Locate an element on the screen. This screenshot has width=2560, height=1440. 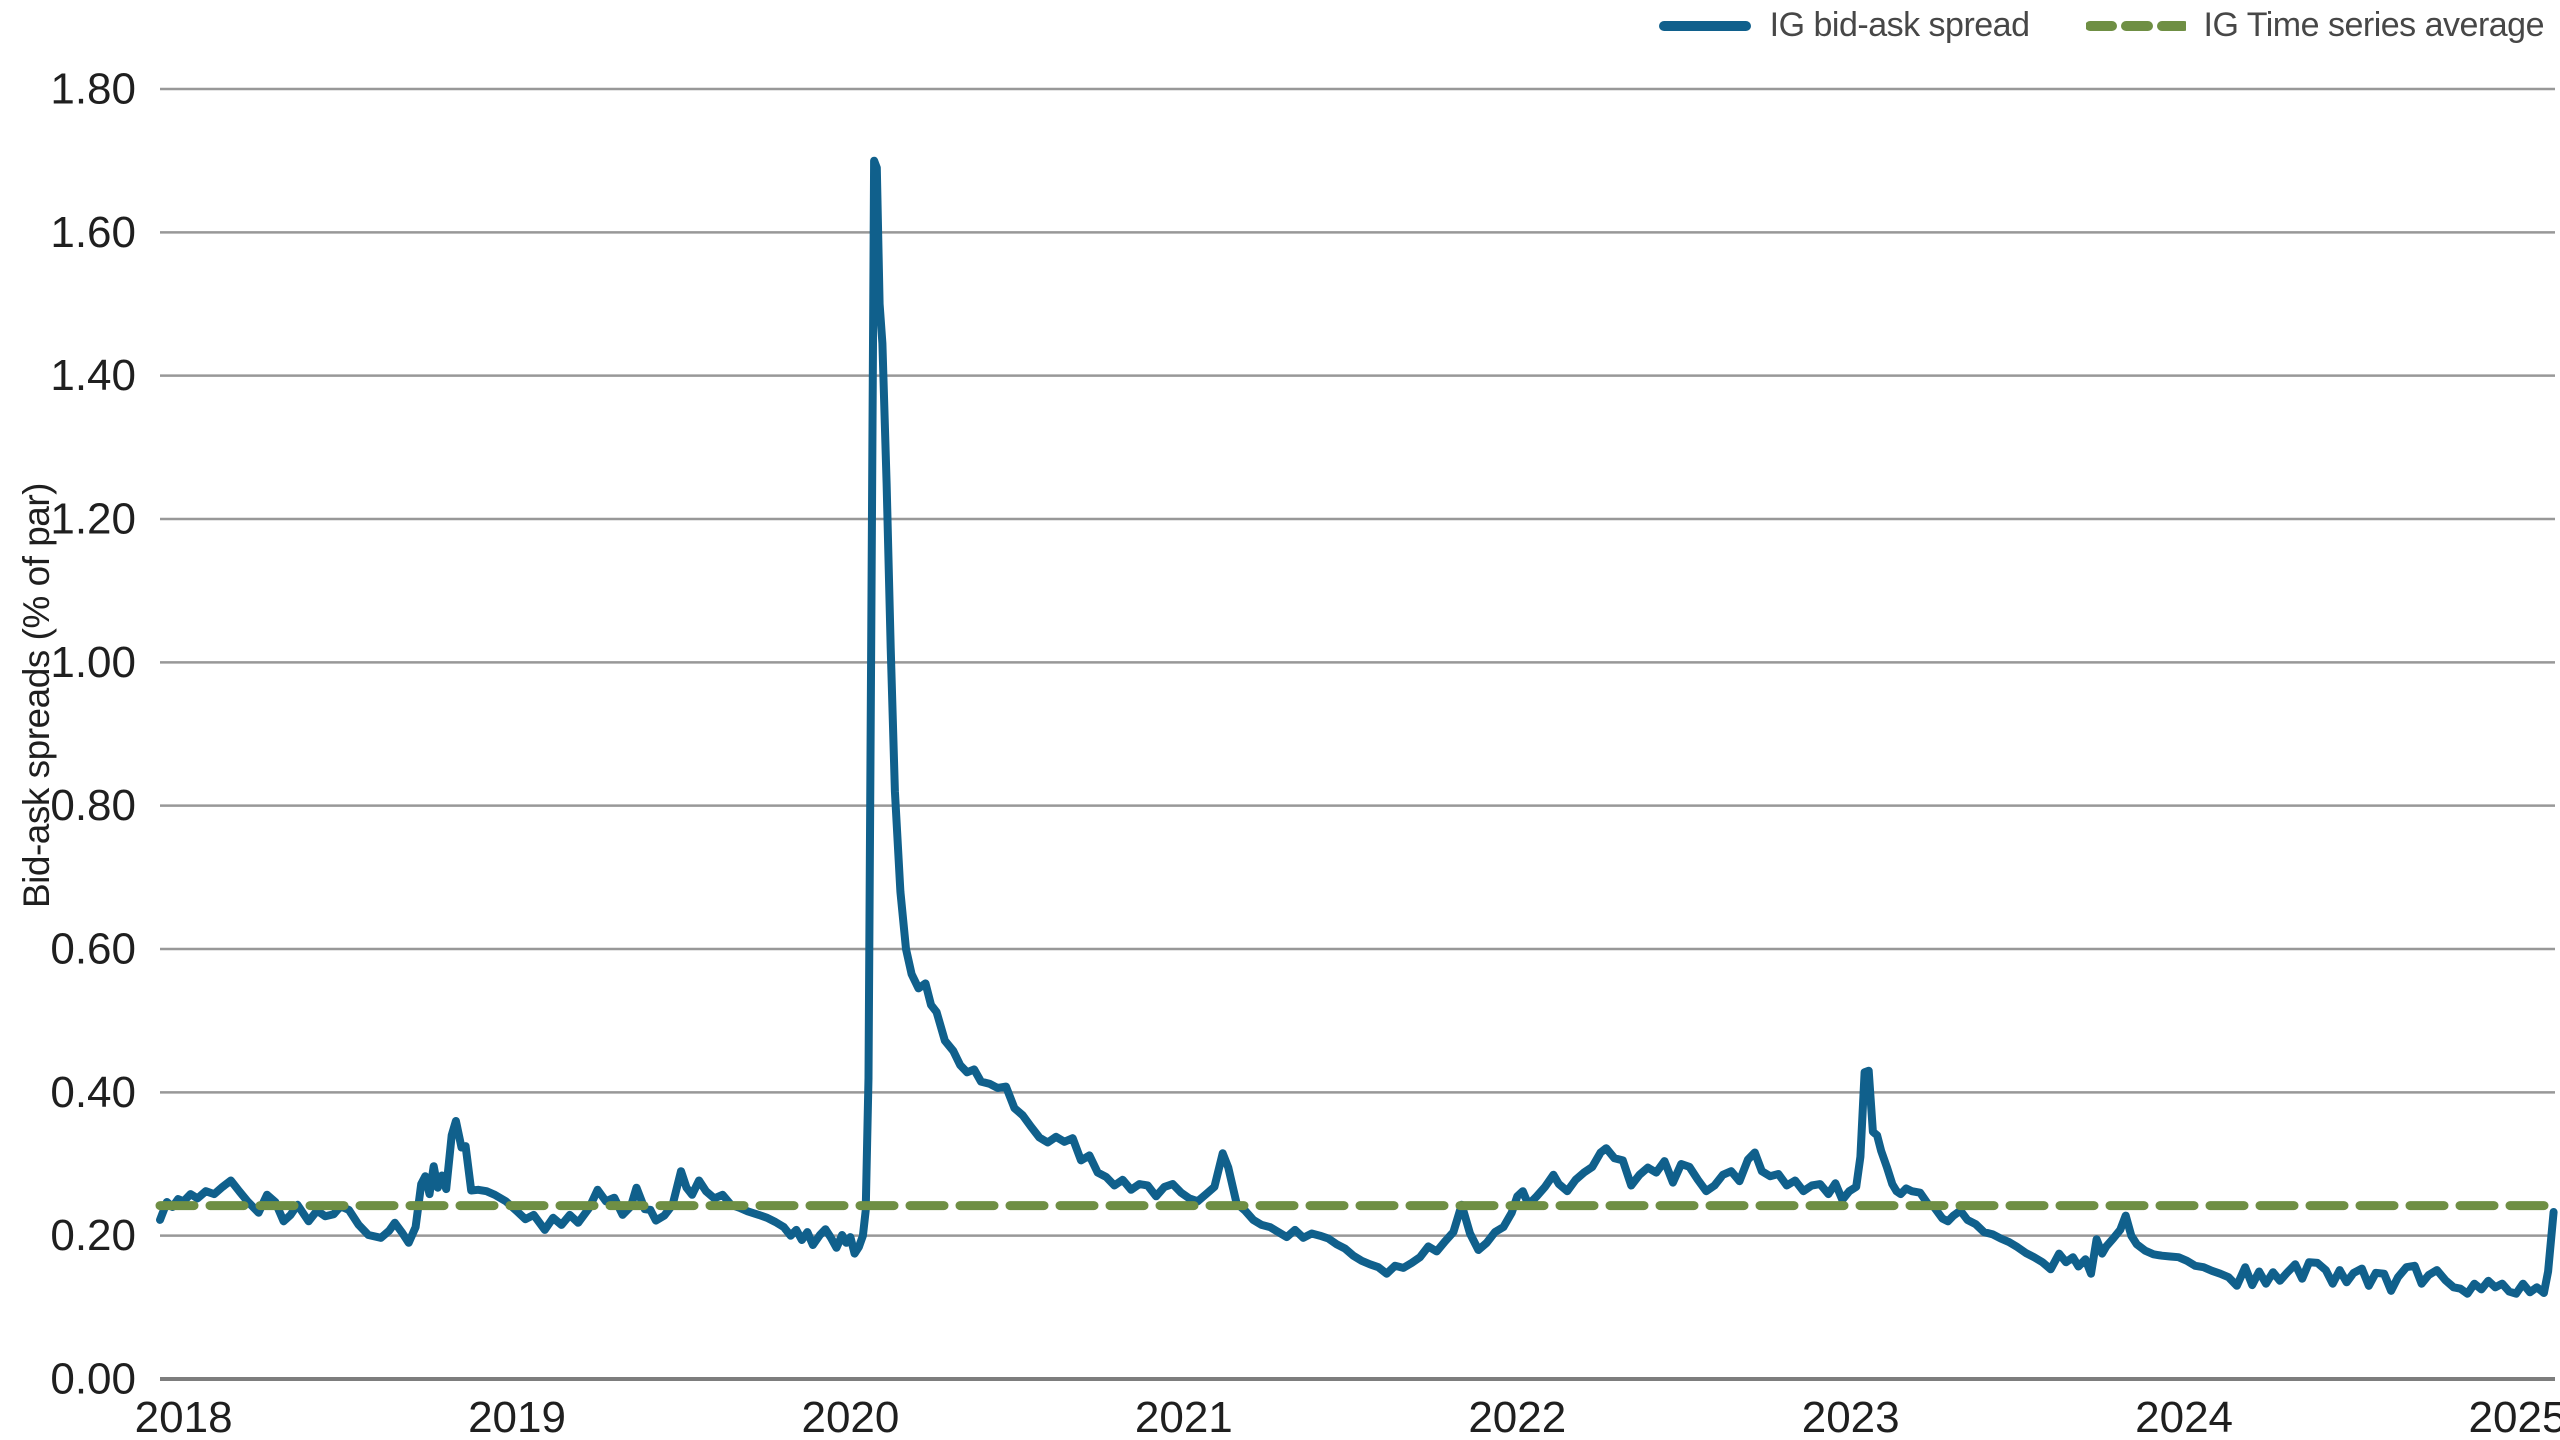
dashed-line-swatch-icon is located at coordinates (2135, 25).